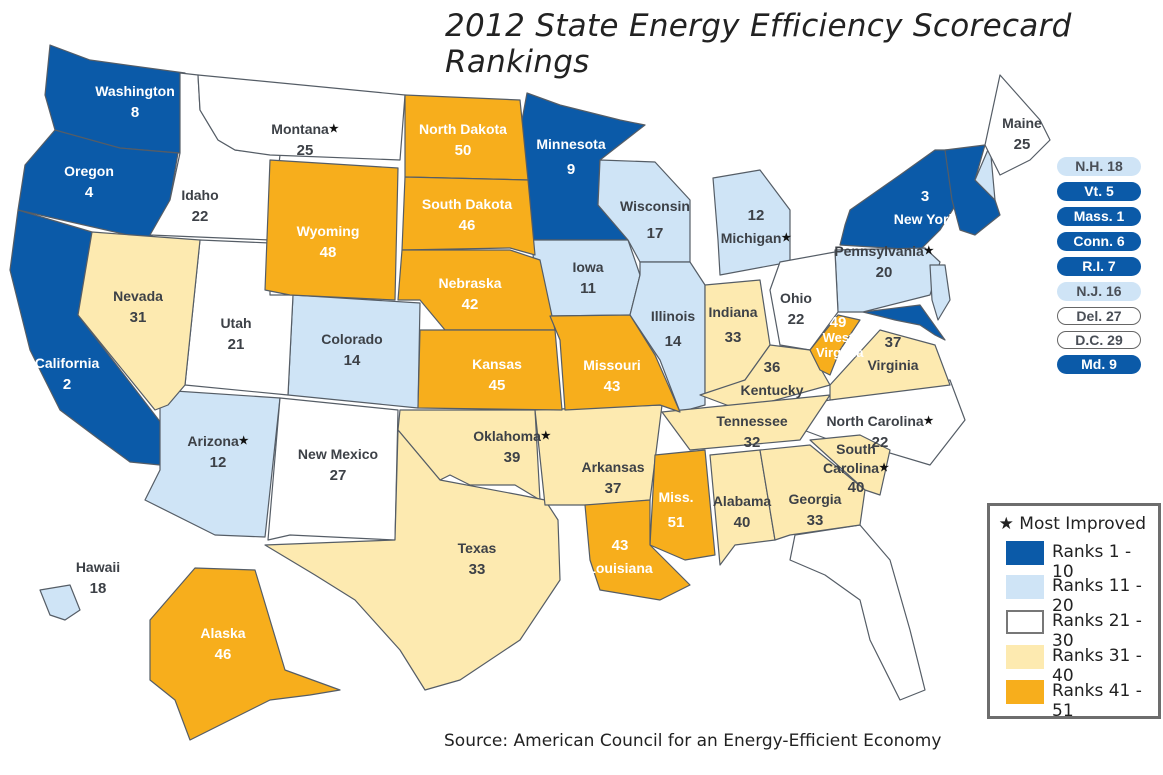  I want to click on label-indiana: Indiana 33, so click(733, 325).